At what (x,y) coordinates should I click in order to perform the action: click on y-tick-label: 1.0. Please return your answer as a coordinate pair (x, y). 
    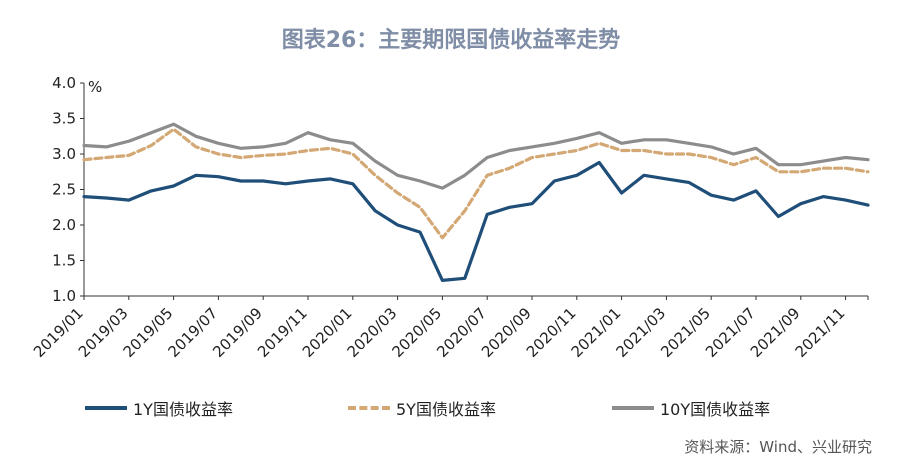
    Looking at the image, I should click on (64, 296).